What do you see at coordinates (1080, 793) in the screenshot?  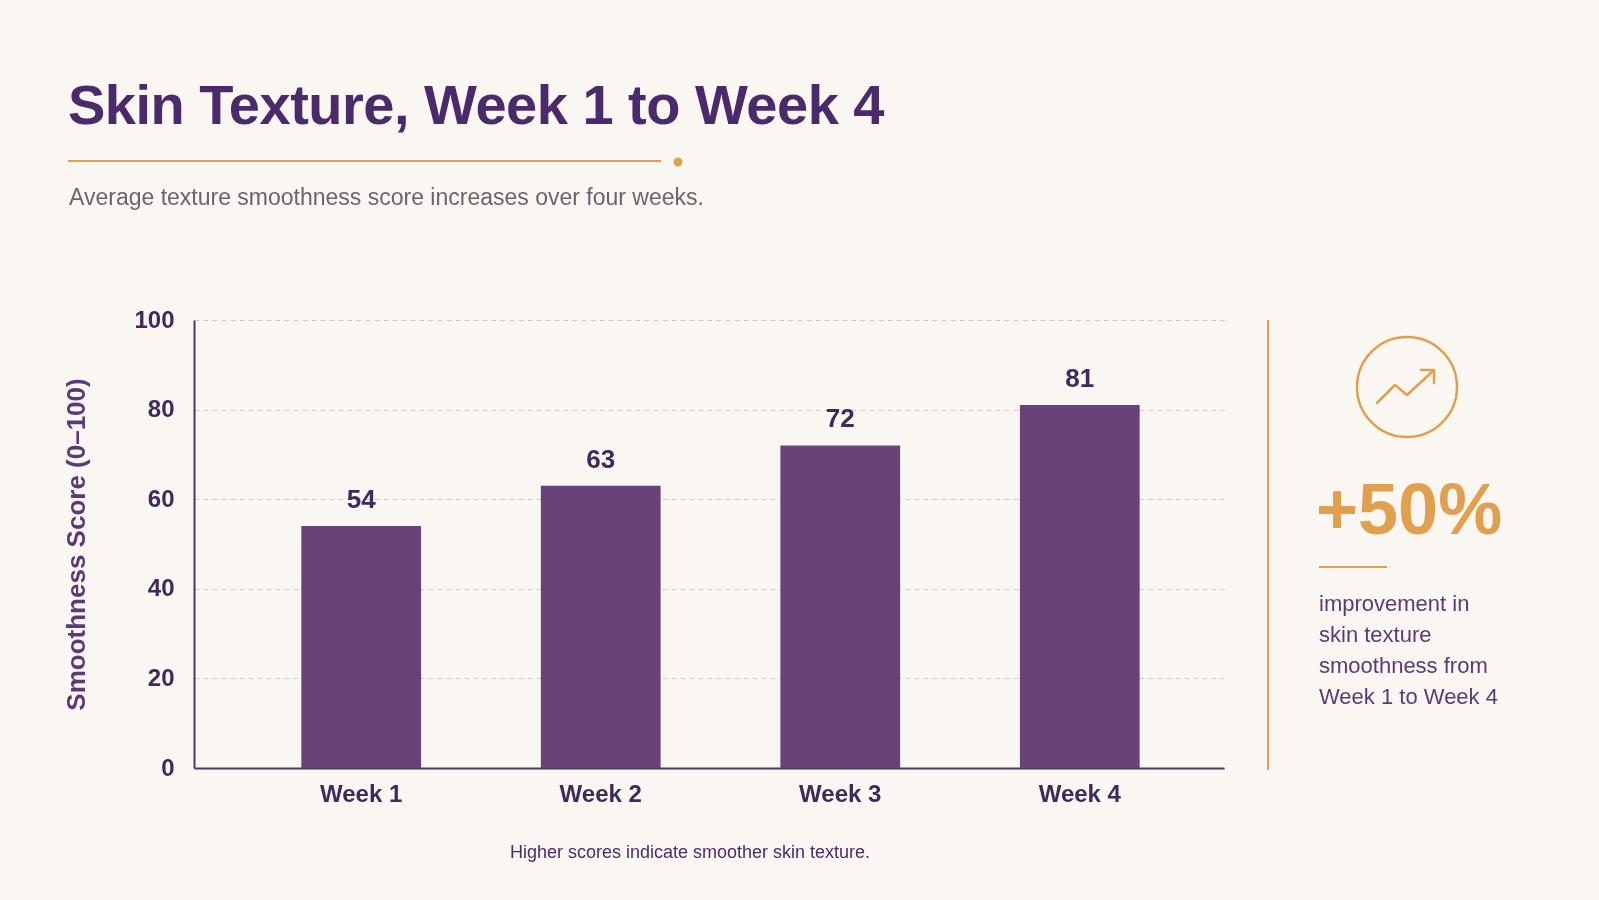 I see `x-tick-label: Week 4` at bounding box center [1080, 793].